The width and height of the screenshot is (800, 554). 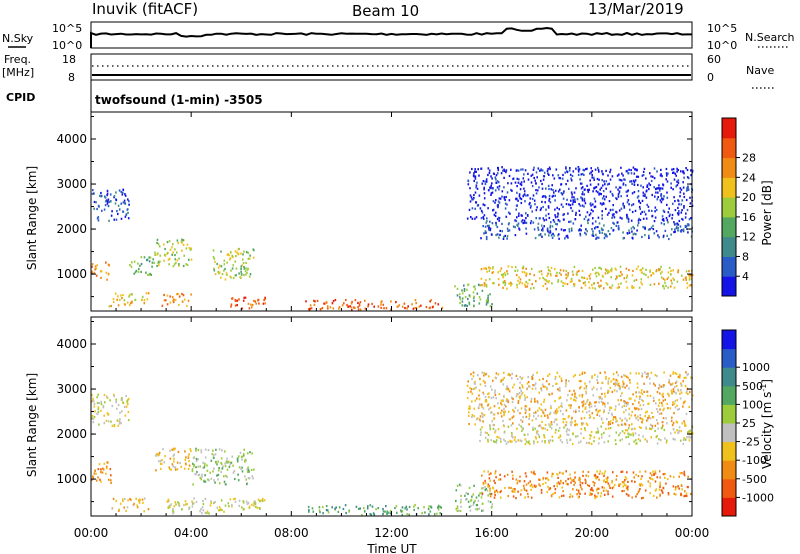 What do you see at coordinates (398, 36) in the screenshot?
I see `nsky-panel: N.Sky 10^5 10^0 10^5 10^0 N.Search` at bounding box center [398, 36].